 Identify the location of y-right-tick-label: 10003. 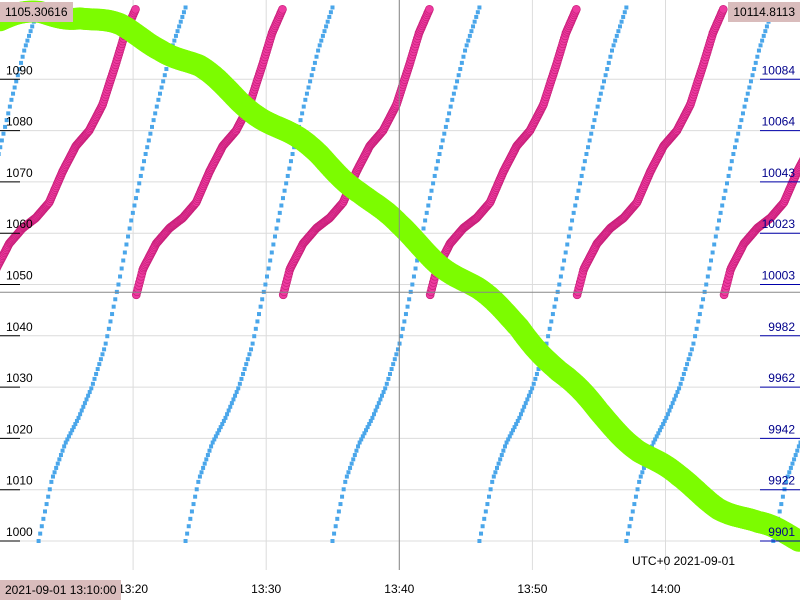
(779, 276).